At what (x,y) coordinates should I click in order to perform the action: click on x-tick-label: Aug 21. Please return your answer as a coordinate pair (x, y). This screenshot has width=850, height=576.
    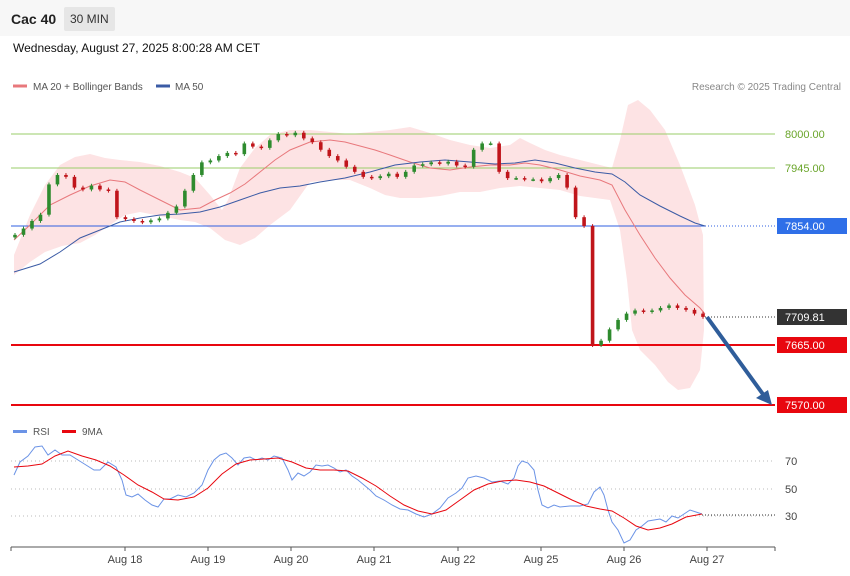
    Looking at the image, I should click on (374, 560).